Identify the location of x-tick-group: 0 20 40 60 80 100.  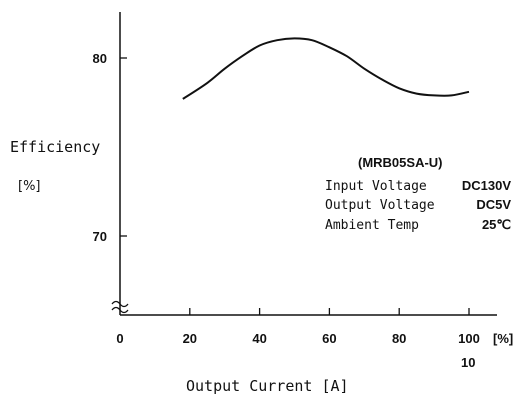
(298, 327).